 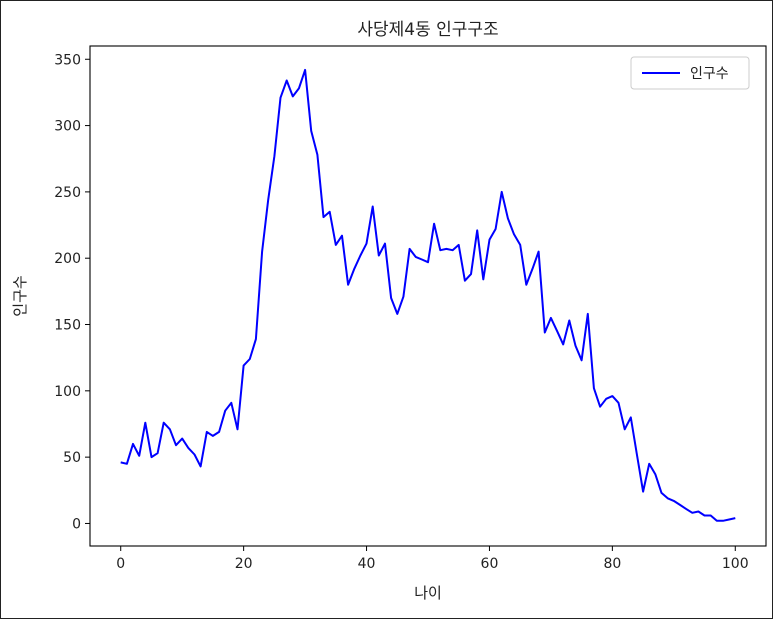 I want to click on x-axis-label: 나이, so click(x=428, y=593).